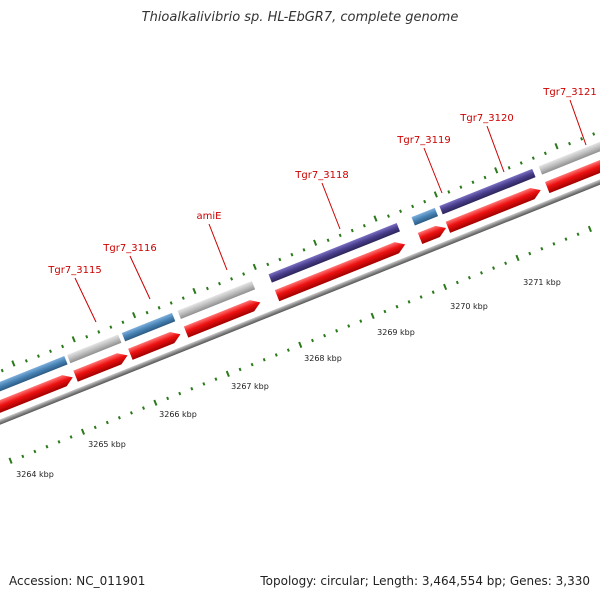 This screenshot has height=600, width=600. I want to click on gene-label: Tgr7_3120, so click(486, 118).